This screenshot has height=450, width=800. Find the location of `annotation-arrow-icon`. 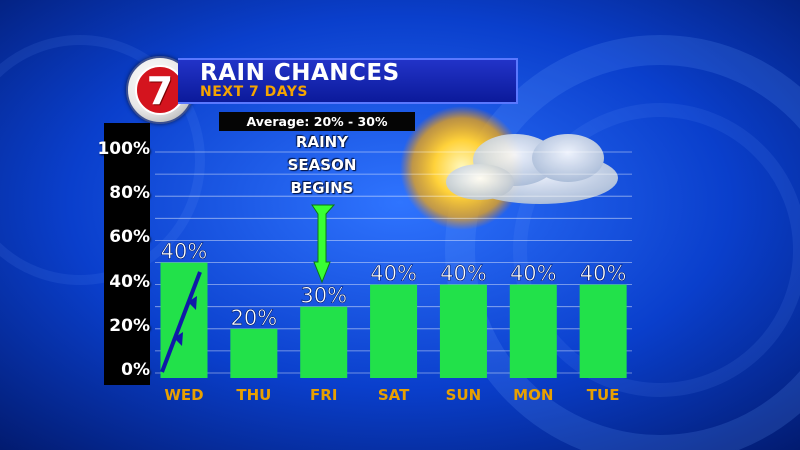

annotation-arrow-icon is located at coordinates (323, 244).